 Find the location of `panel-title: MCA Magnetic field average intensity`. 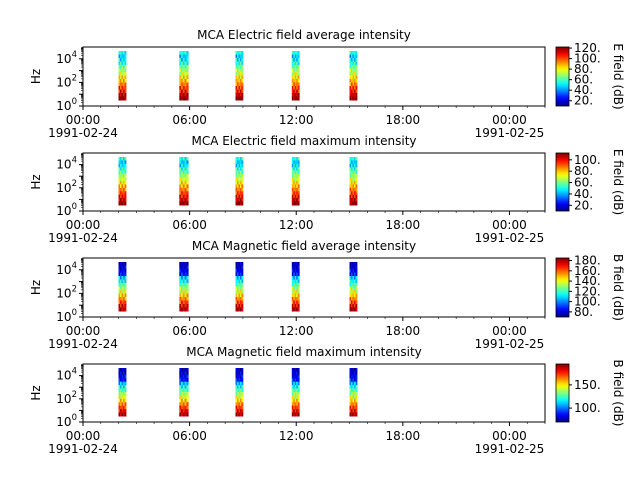

panel-title: MCA Magnetic field average intensity is located at coordinates (304, 246).